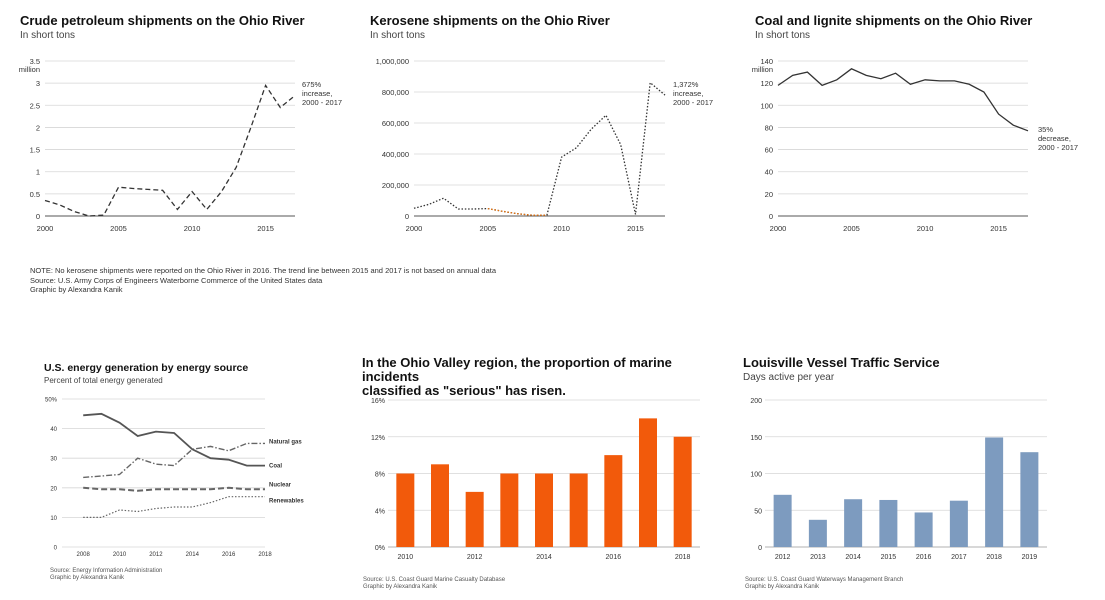 The height and width of the screenshot is (600, 1105). I want to click on y-tick-label: 140, so click(766, 61).